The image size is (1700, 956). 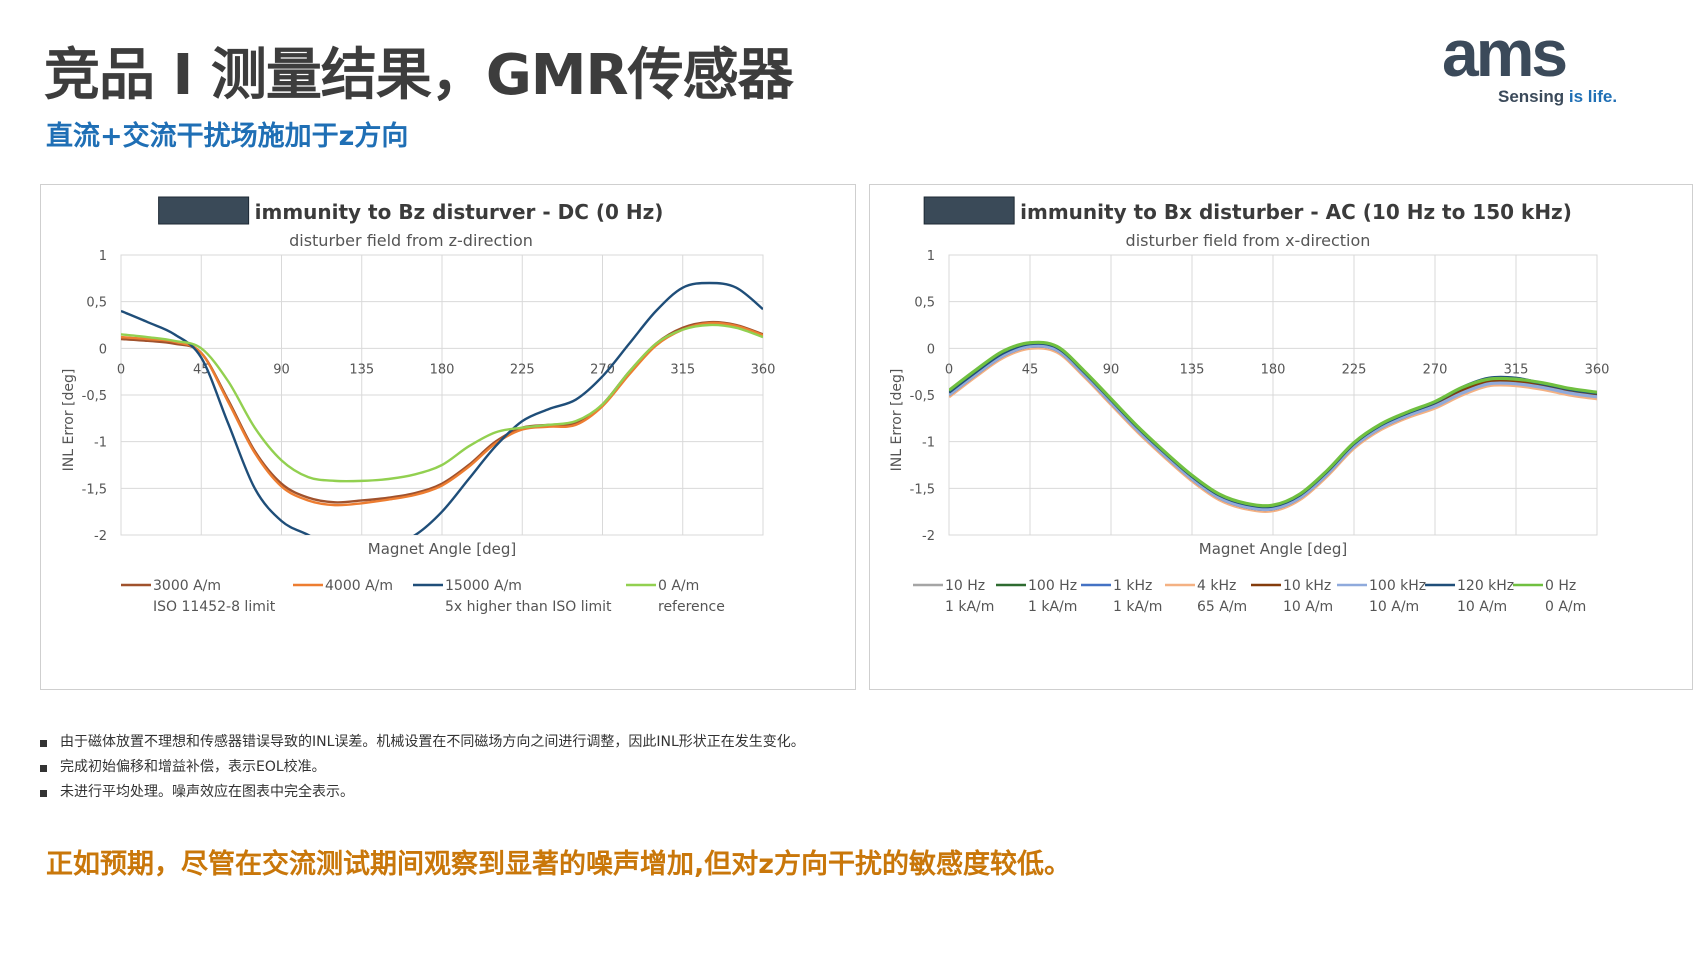 What do you see at coordinates (691, 607) in the screenshot?
I see `legend-note: reference` at bounding box center [691, 607].